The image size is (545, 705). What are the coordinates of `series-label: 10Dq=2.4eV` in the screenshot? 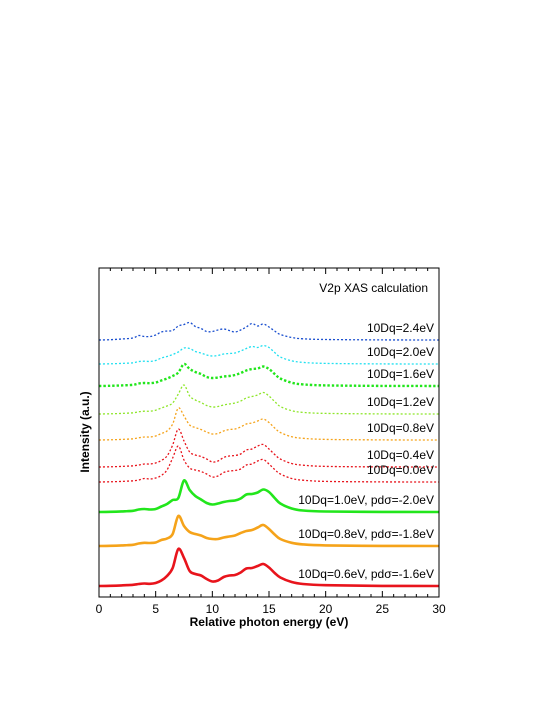 It's located at (400, 328).